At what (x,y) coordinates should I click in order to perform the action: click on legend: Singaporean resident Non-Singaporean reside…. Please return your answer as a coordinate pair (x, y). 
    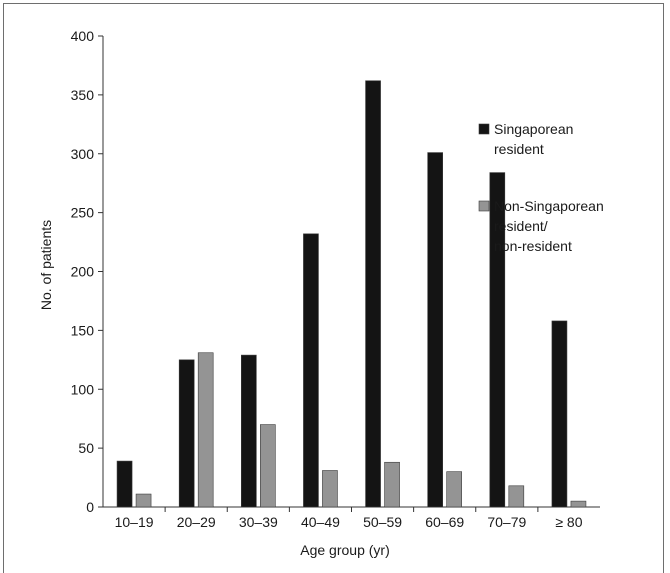
    Looking at the image, I should click on (541, 187).